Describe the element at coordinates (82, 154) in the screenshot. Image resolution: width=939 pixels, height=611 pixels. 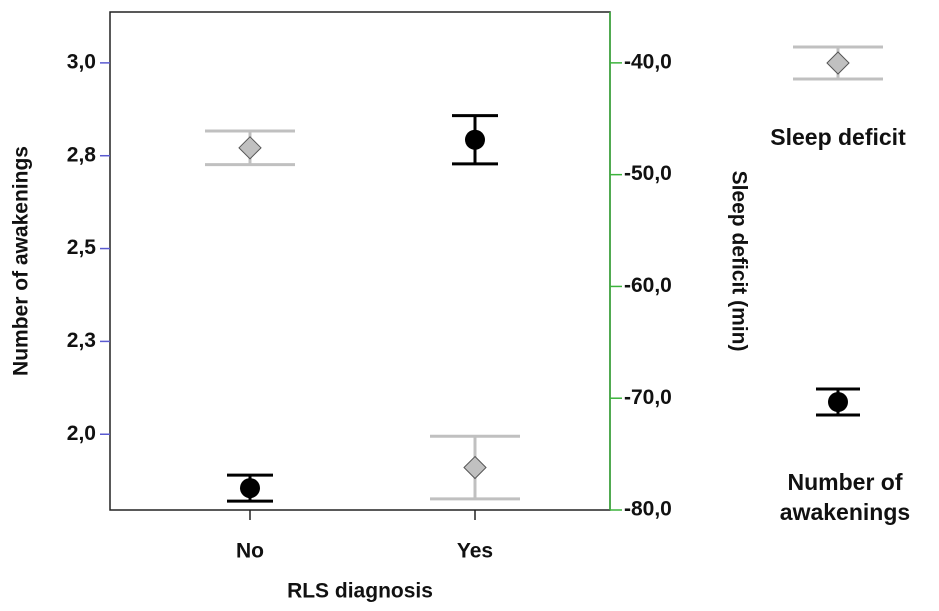
I see `y-tick-label: 2,8` at that location.